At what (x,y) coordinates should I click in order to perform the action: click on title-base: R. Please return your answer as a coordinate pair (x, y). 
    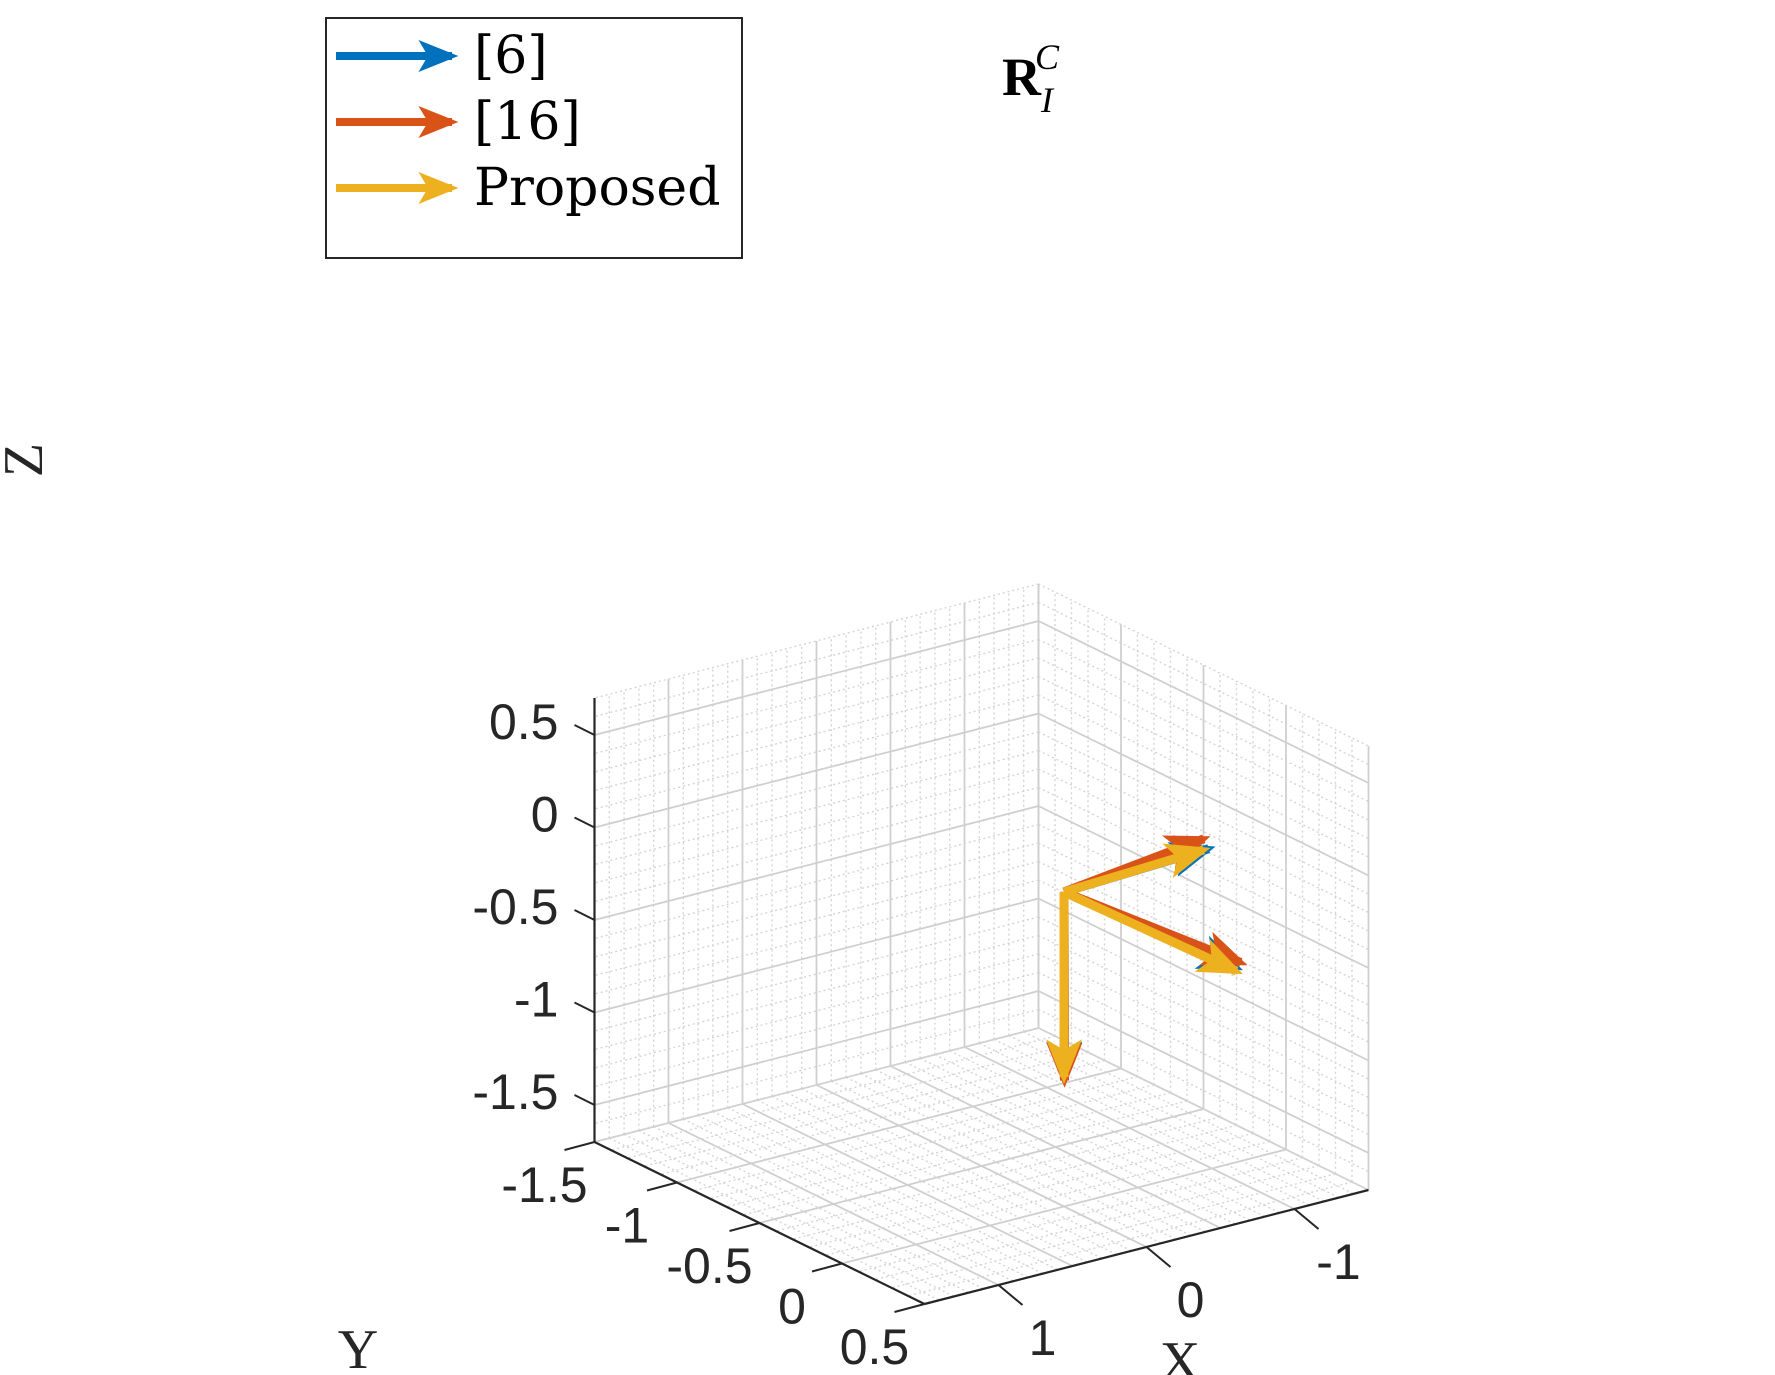
    Looking at the image, I should click on (1022, 77).